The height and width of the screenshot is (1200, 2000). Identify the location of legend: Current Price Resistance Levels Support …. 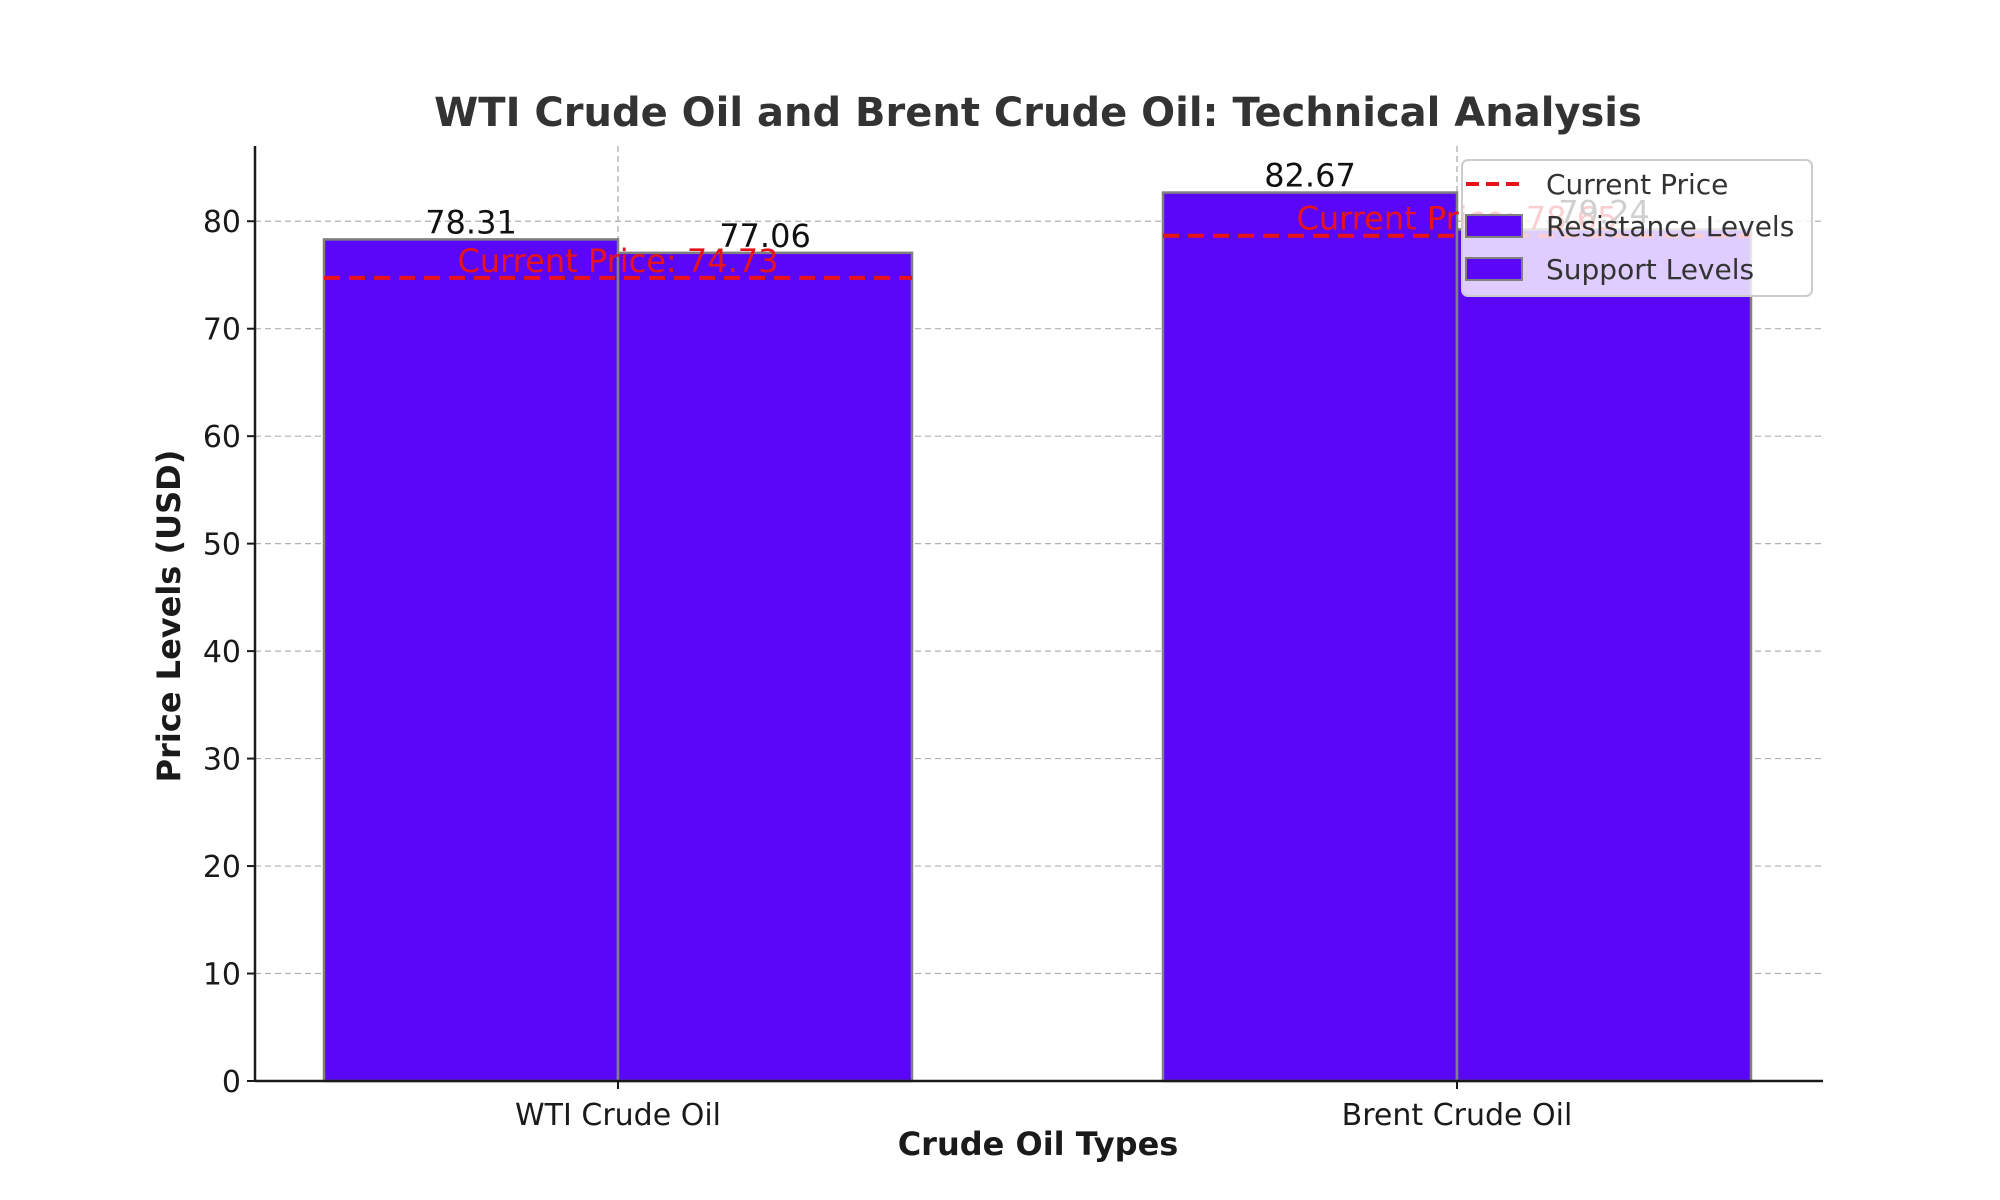
(1637, 228).